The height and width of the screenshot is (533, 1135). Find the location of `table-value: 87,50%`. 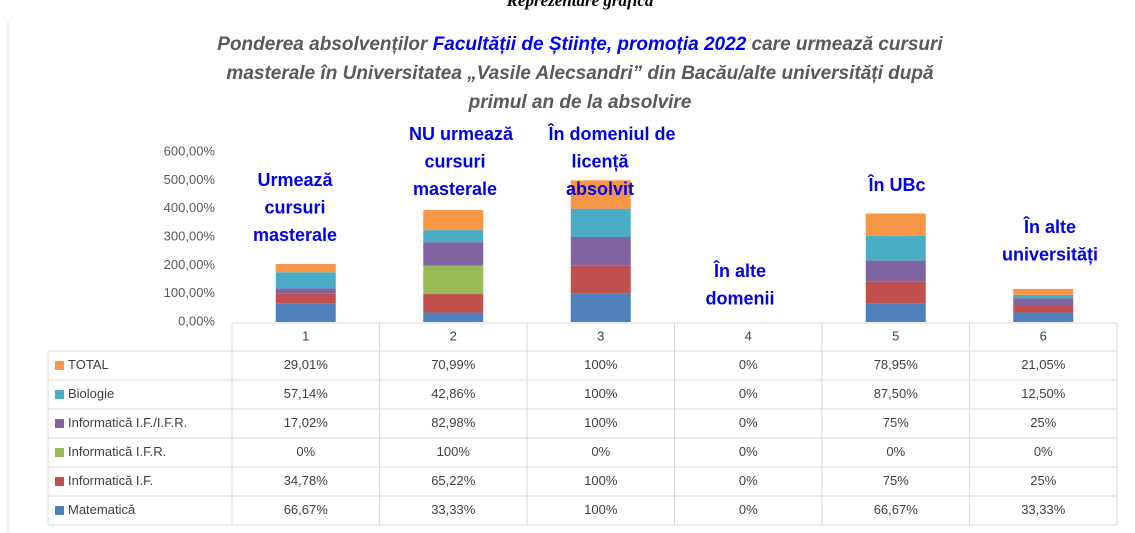

table-value: 87,50% is located at coordinates (896, 393).